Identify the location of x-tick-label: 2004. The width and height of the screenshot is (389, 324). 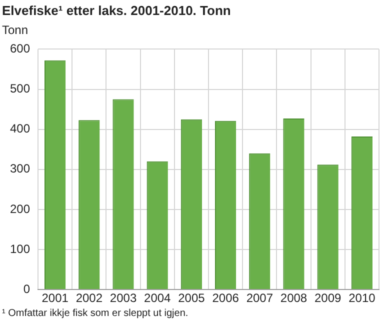
(158, 298).